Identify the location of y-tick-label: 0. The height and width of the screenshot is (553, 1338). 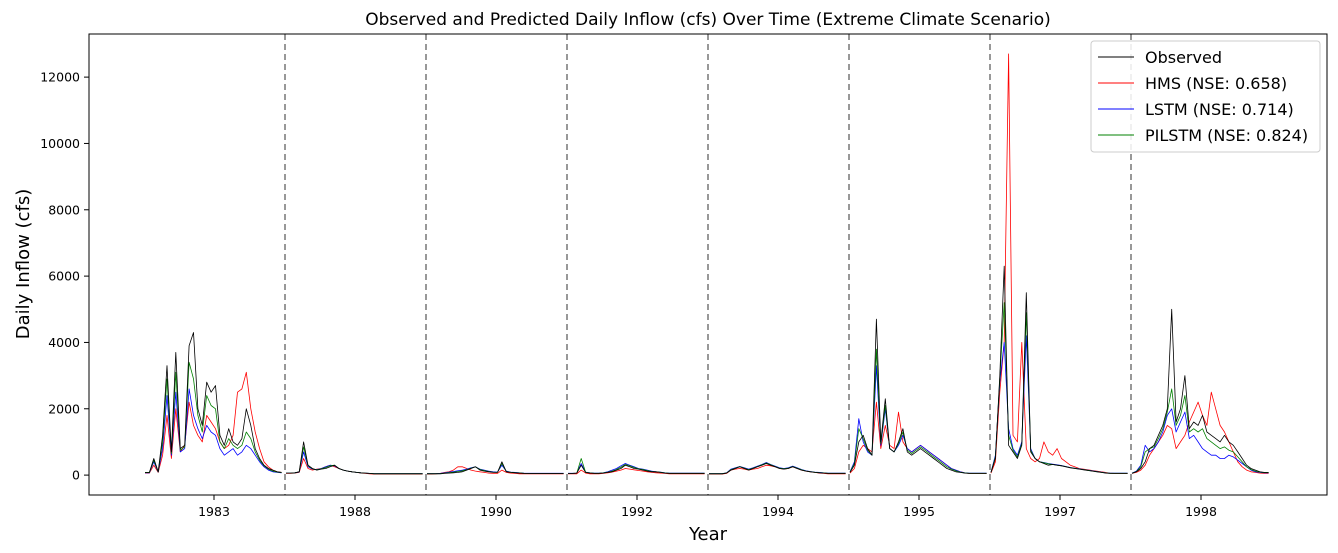
(76, 475).